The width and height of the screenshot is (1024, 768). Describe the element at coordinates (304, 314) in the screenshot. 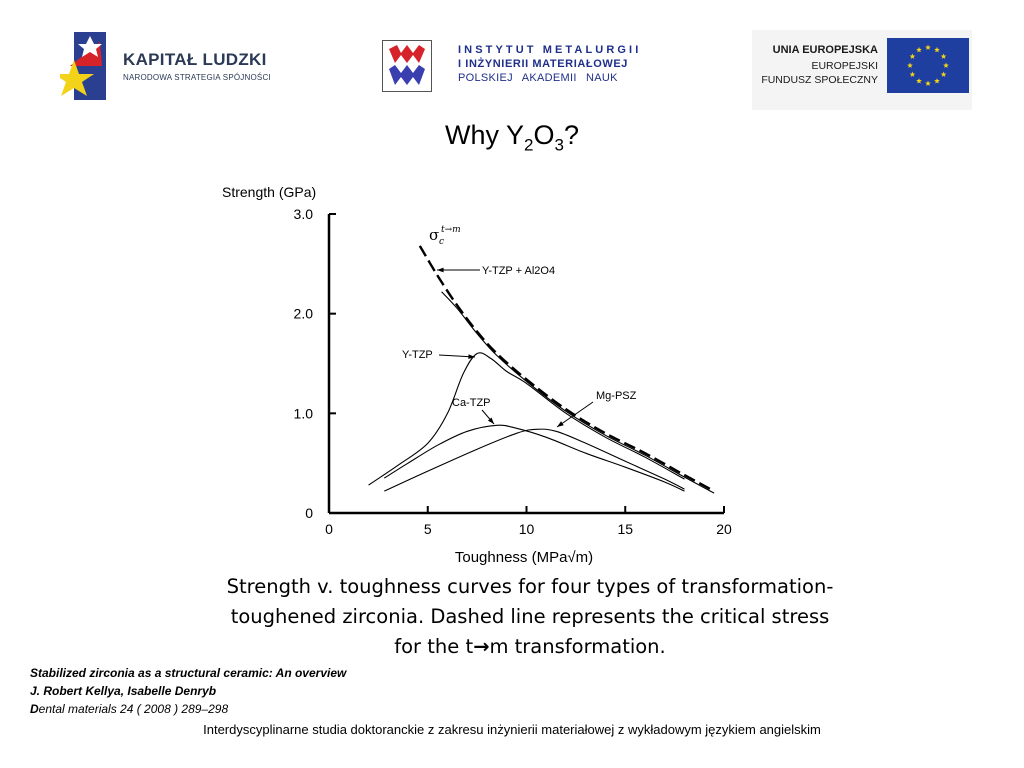

I see `y-tick-label: 2.0` at that location.